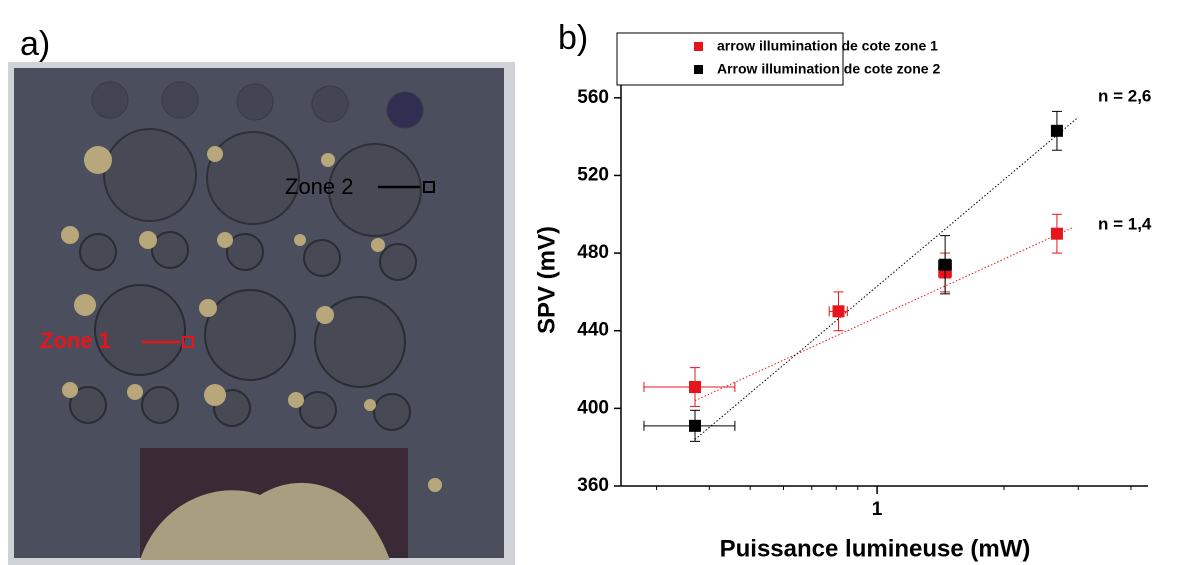  What do you see at coordinates (883, 314) in the screenshot?
I see `fit-line` at bounding box center [883, 314].